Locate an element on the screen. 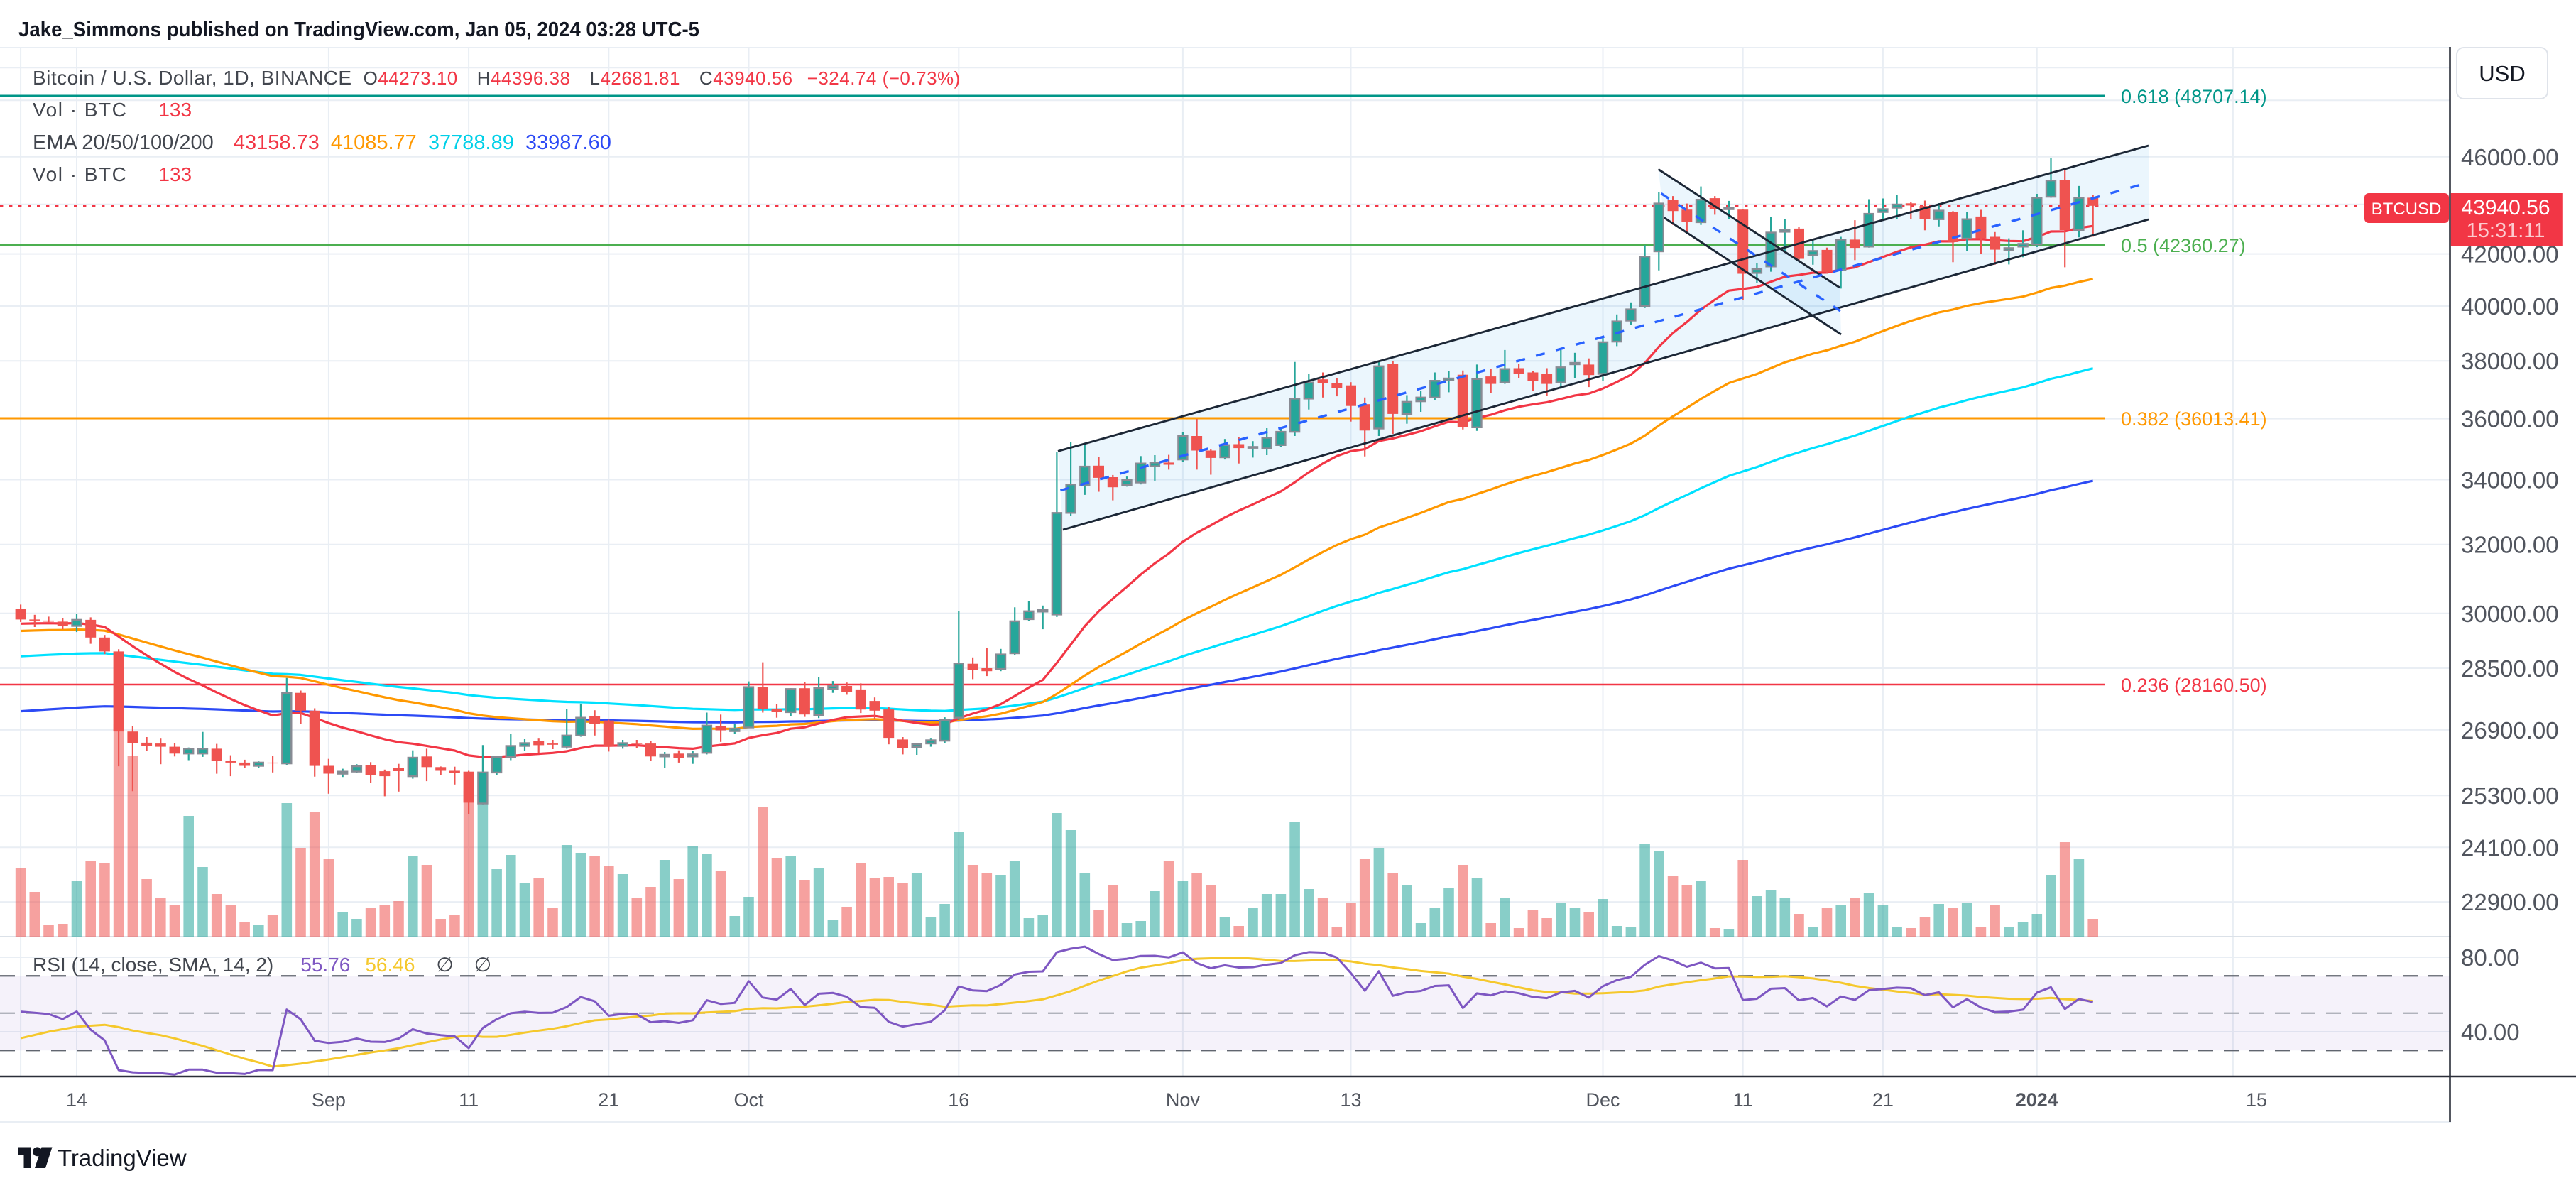 The width and height of the screenshot is (2576, 1188). svg-text: 80.00 is located at coordinates (2490, 957).